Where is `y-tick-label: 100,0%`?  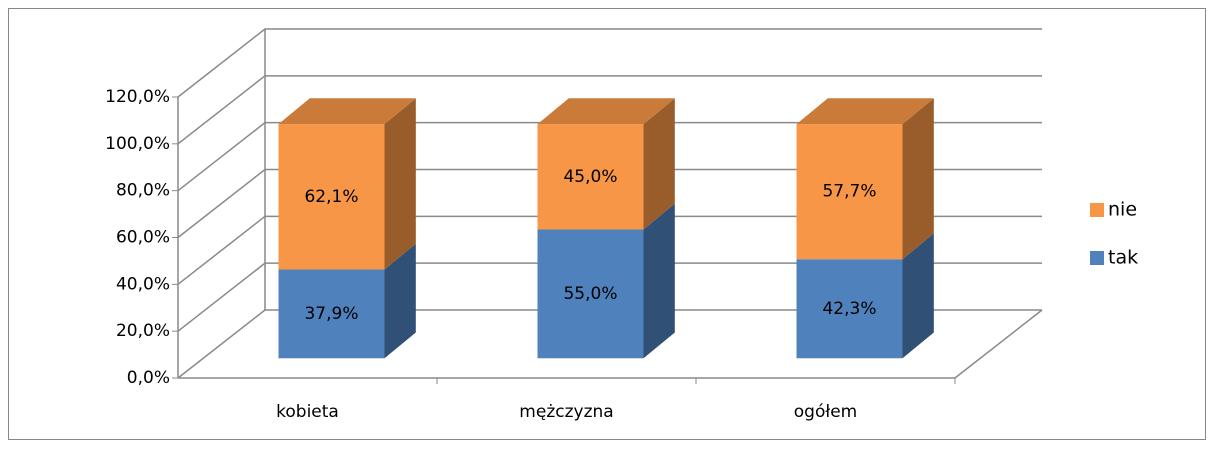
y-tick-label: 100,0% is located at coordinates (137, 144).